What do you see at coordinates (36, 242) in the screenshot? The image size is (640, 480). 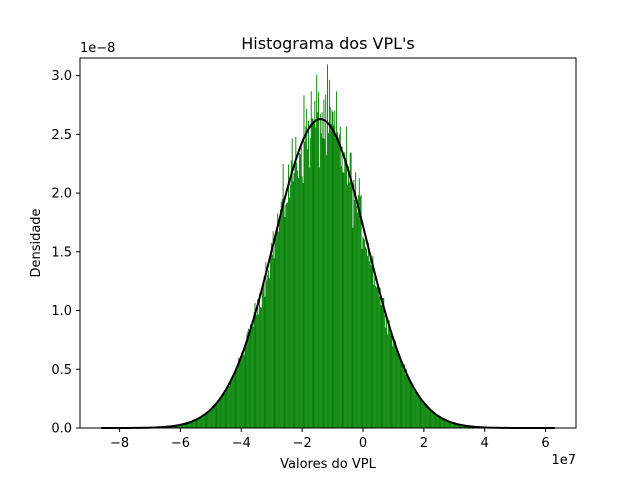 I see `y-axis-label: Densidade` at bounding box center [36, 242].